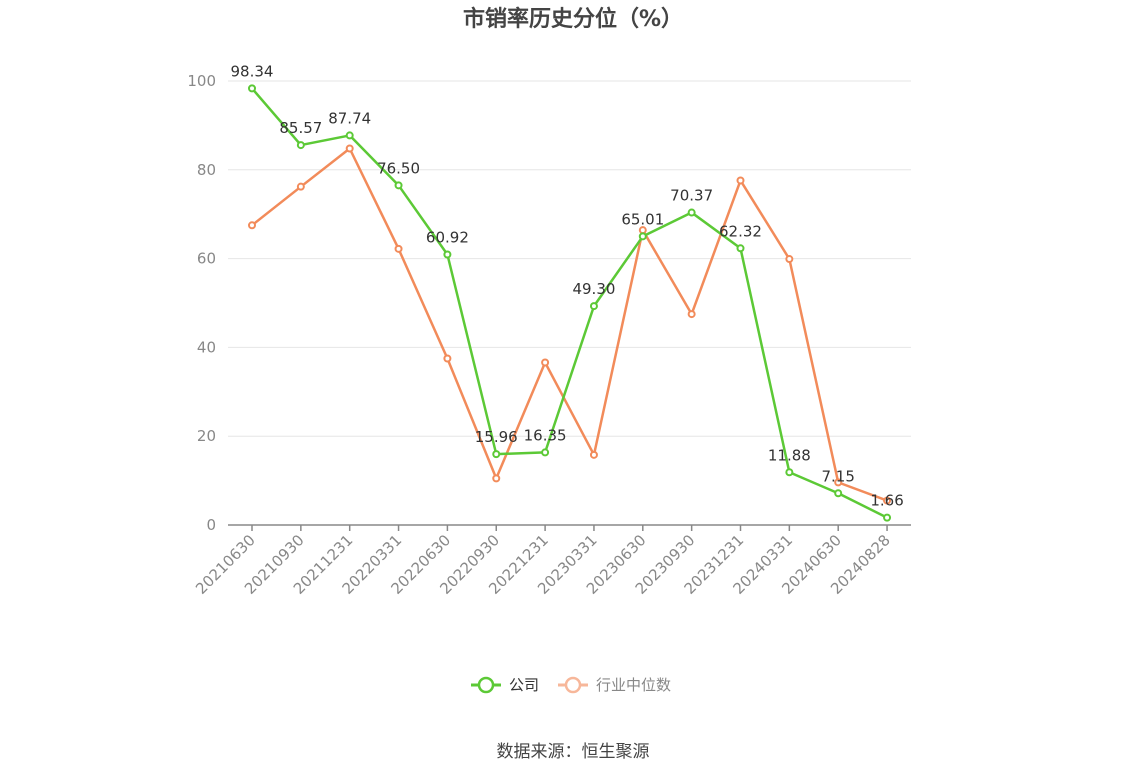 This screenshot has width=1147, height=776. Describe the element at coordinates (691, 196) in the screenshot. I see `data-label: 70.37` at that location.